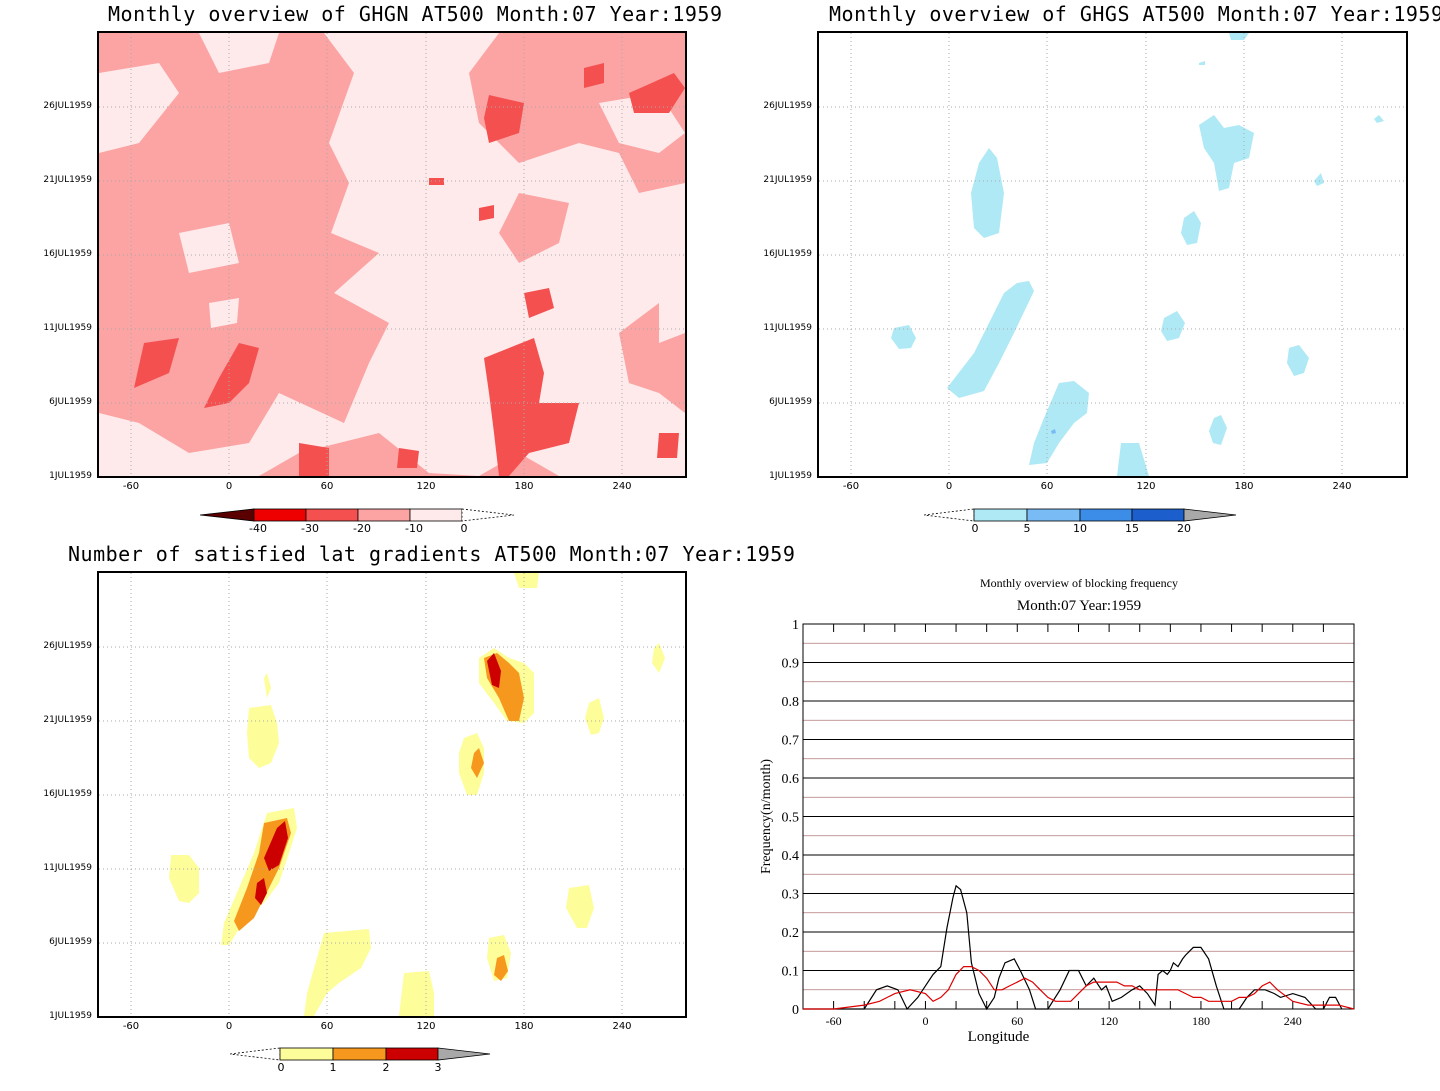  Describe the element at coordinates (524, 486) in the screenshot. I see `ghgn-xtick: 180` at that location.